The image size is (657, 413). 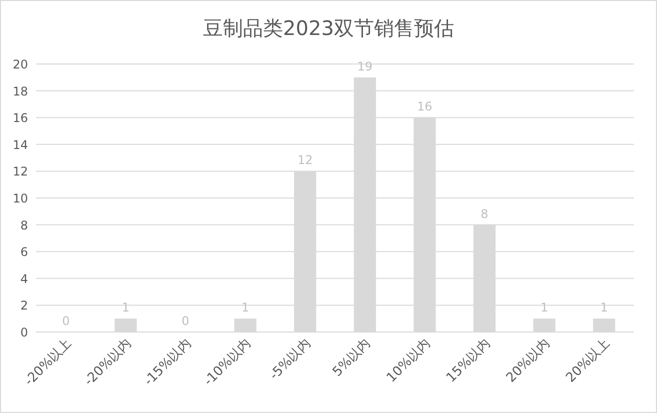 I want to click on y-tick-label: 20, so click(x=20, y=65).